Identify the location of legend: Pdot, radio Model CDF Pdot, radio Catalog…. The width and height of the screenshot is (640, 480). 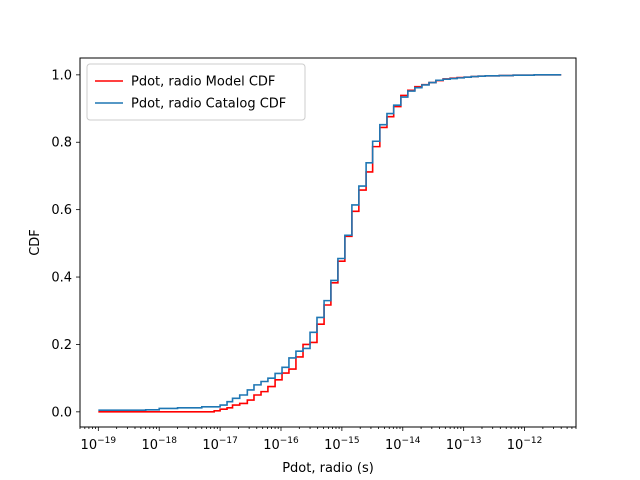
(196, 92).